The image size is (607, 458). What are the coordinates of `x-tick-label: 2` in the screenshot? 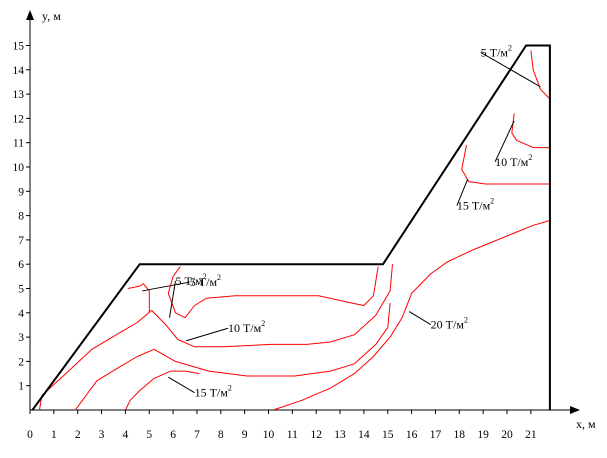 It's located at (78, 435).